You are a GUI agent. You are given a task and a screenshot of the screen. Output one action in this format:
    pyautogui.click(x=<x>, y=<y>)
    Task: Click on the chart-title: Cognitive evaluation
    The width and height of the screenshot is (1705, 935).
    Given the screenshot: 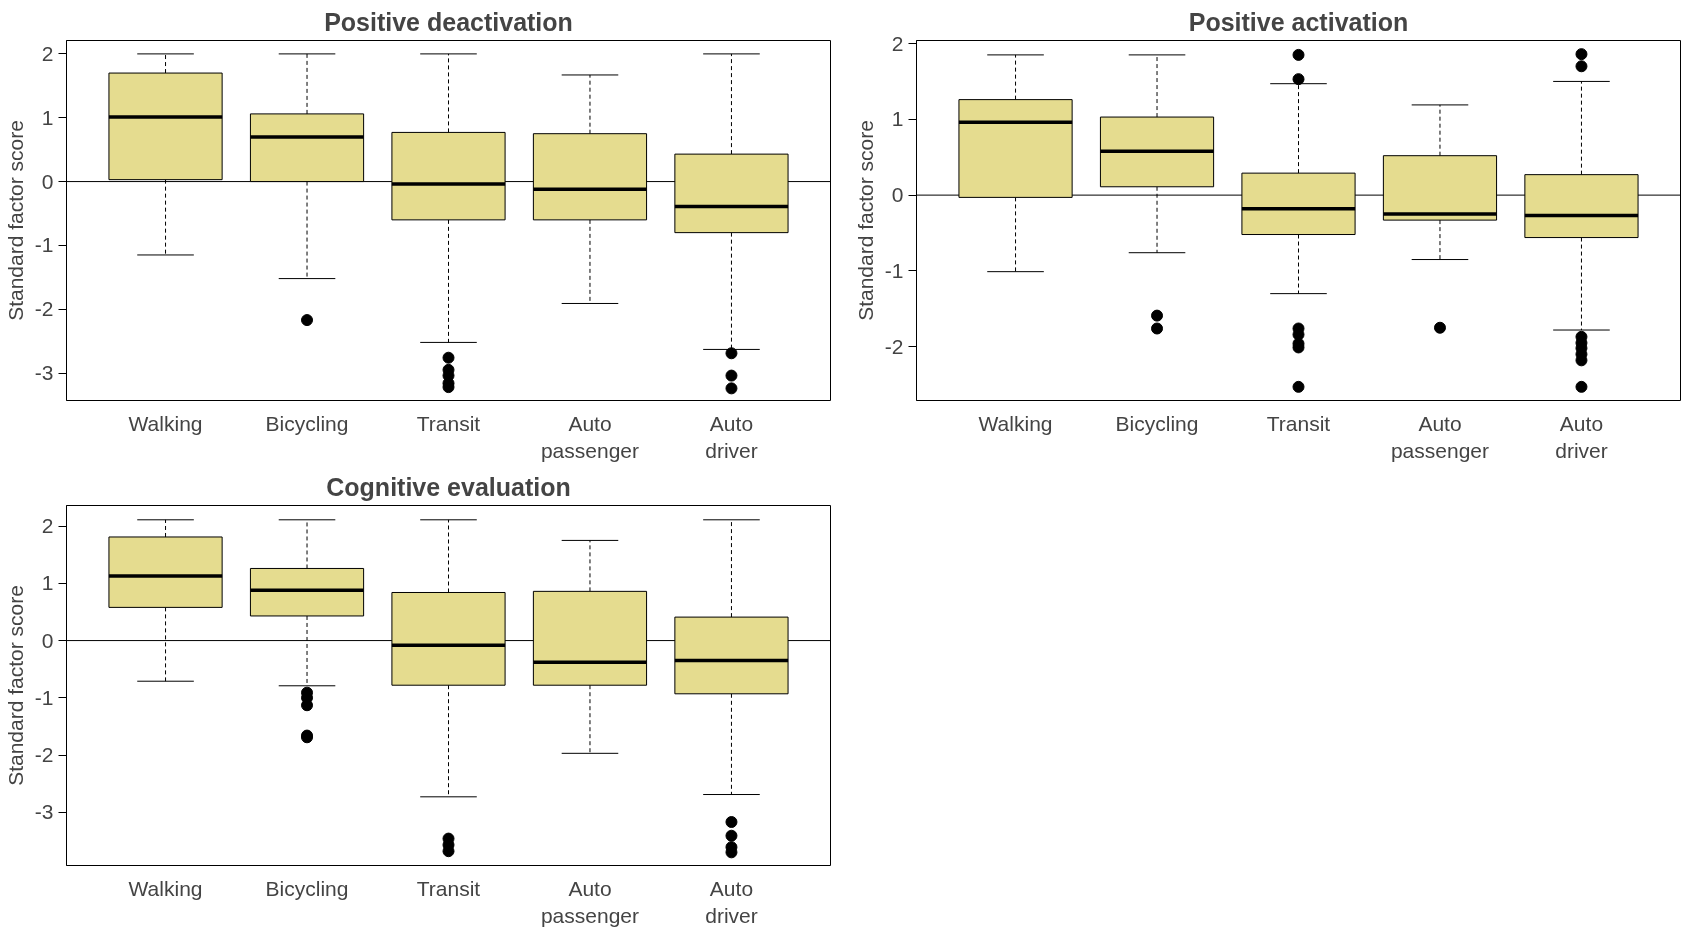 What is the action you would take?
    pyautogui.click(x=448, y=486)
    